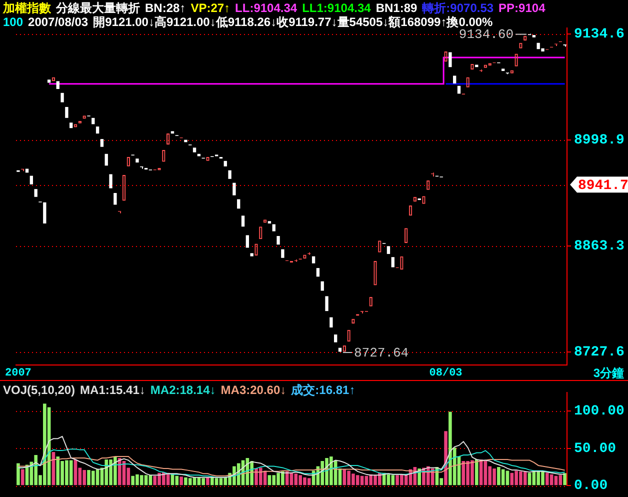 The width and height of the screenshot is (628, 497). What do you see at coordinates (293, 22) in the screenshot?
I see `annotation: 開9121.00↓高9121.00↓低9118.26↓收9119.77↓量54505↓額168099↑換0.00%` at bounding box center [293, 22].